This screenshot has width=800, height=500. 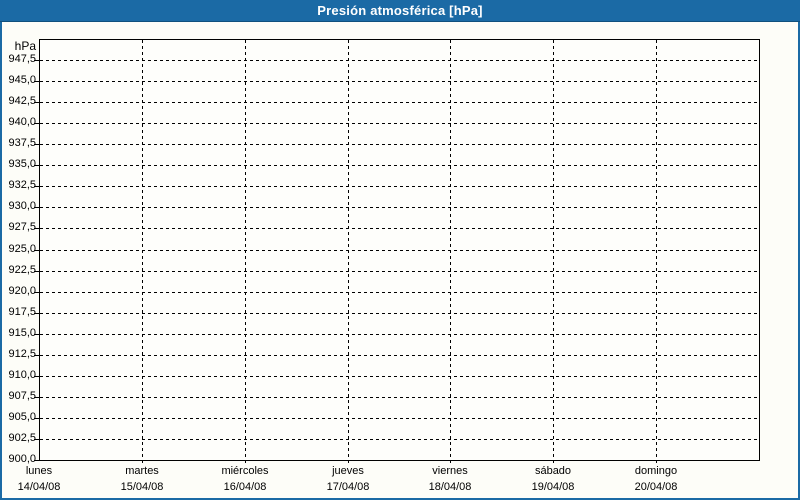 What do you see at coordinates (553, 487) in the screenshot?
I see `x-axis-date: 19/04/08` at bounding box center [553, 487].